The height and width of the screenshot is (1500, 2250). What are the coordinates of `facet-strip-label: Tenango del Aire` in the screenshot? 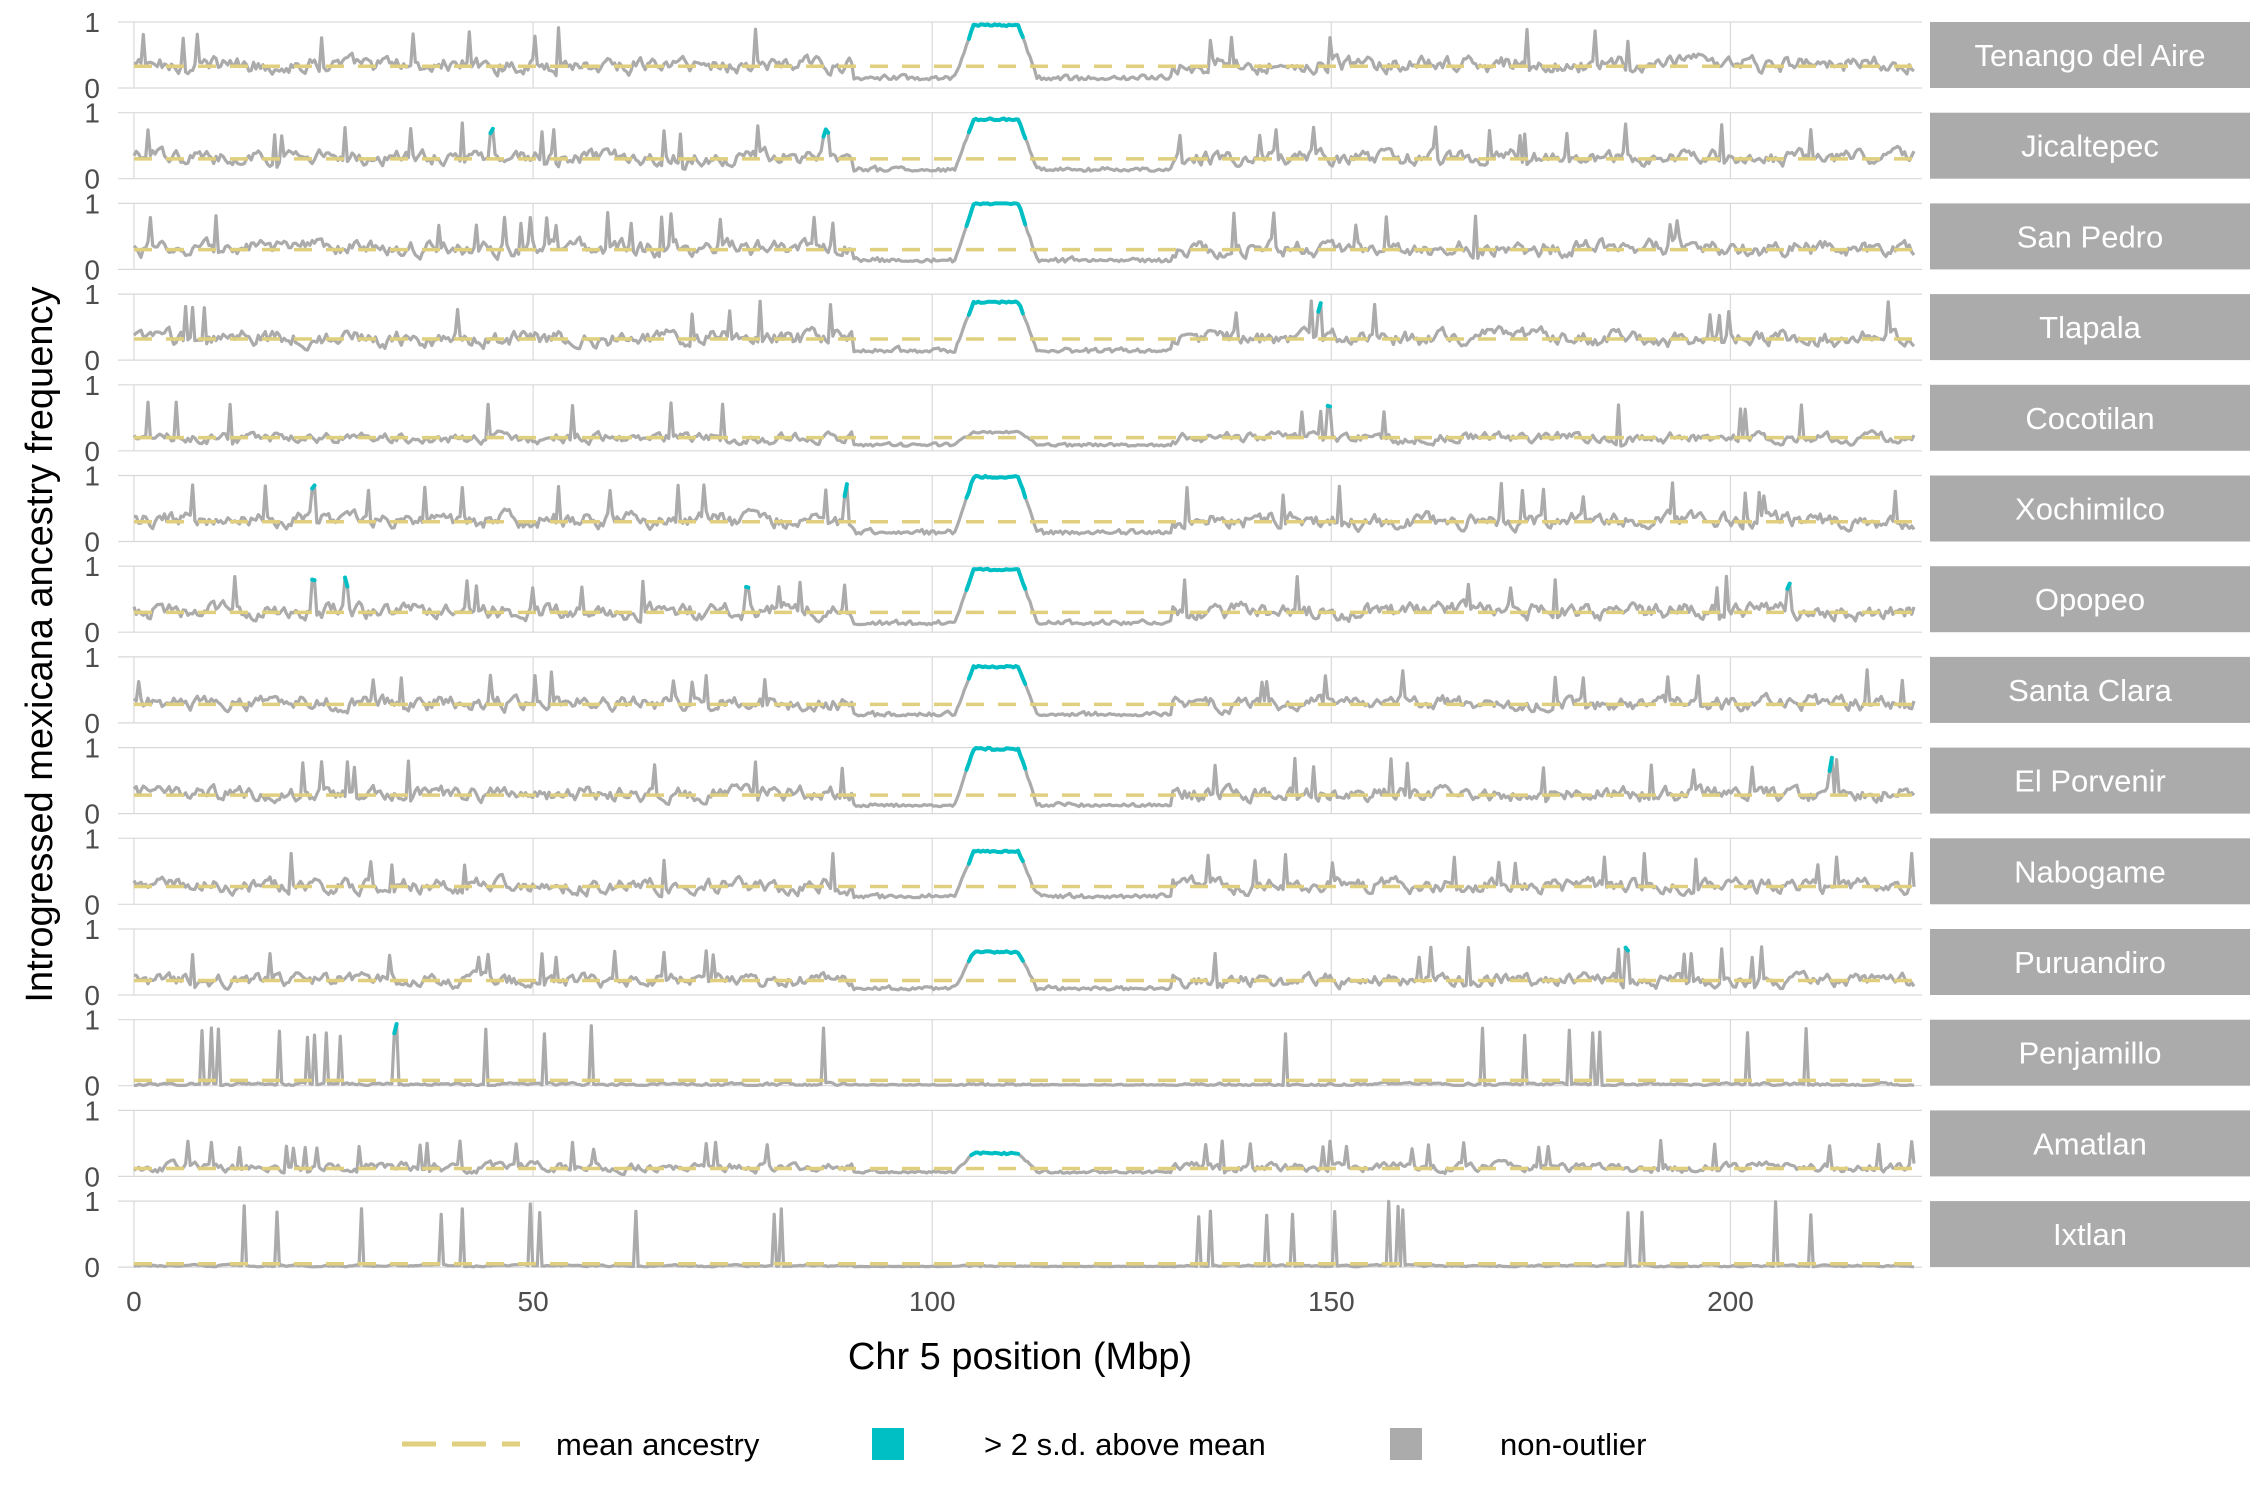 It's located at (2090, 55).